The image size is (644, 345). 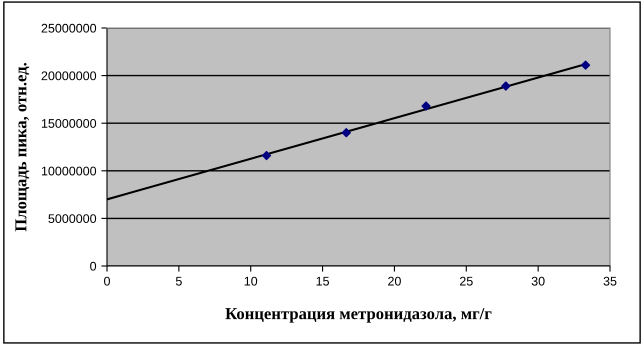 I want to click on y-axis-title: Площадь пика, отн.ед., so click(x=22, y=147).